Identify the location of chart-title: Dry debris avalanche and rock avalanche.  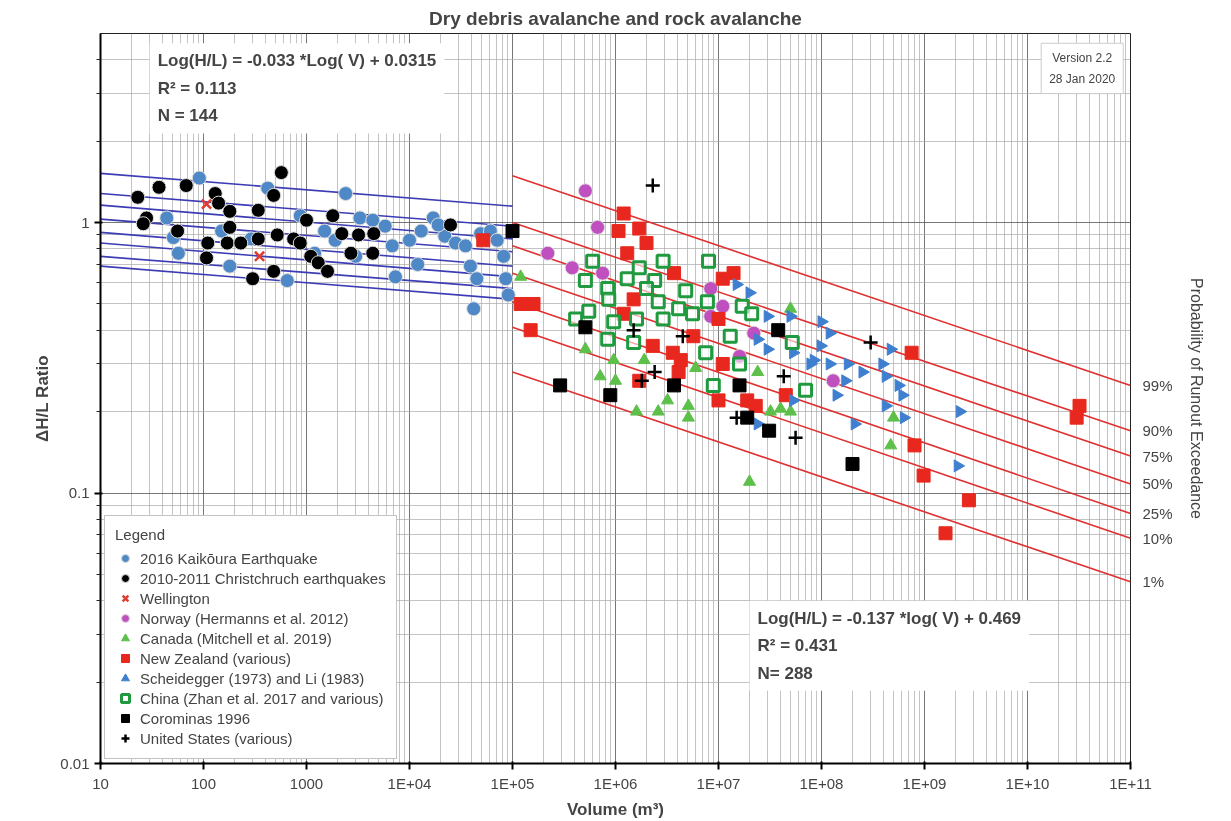
(615, 18).